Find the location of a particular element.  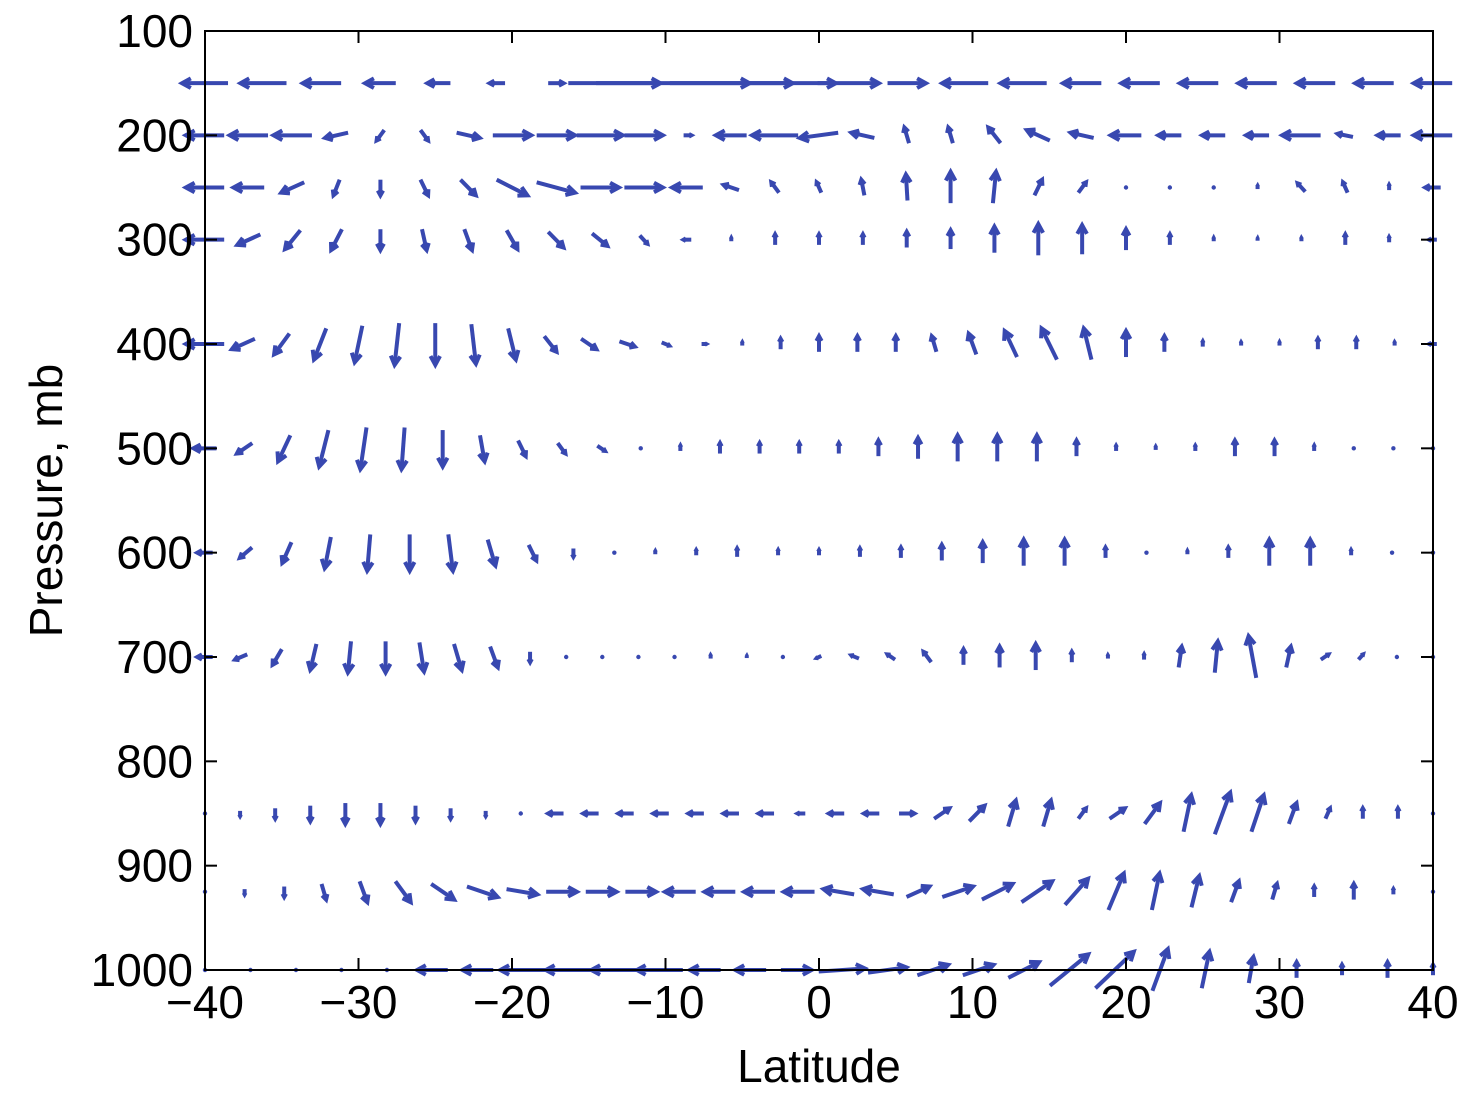

x-tick-label: 30 is located at coordinates (1279, 1002).